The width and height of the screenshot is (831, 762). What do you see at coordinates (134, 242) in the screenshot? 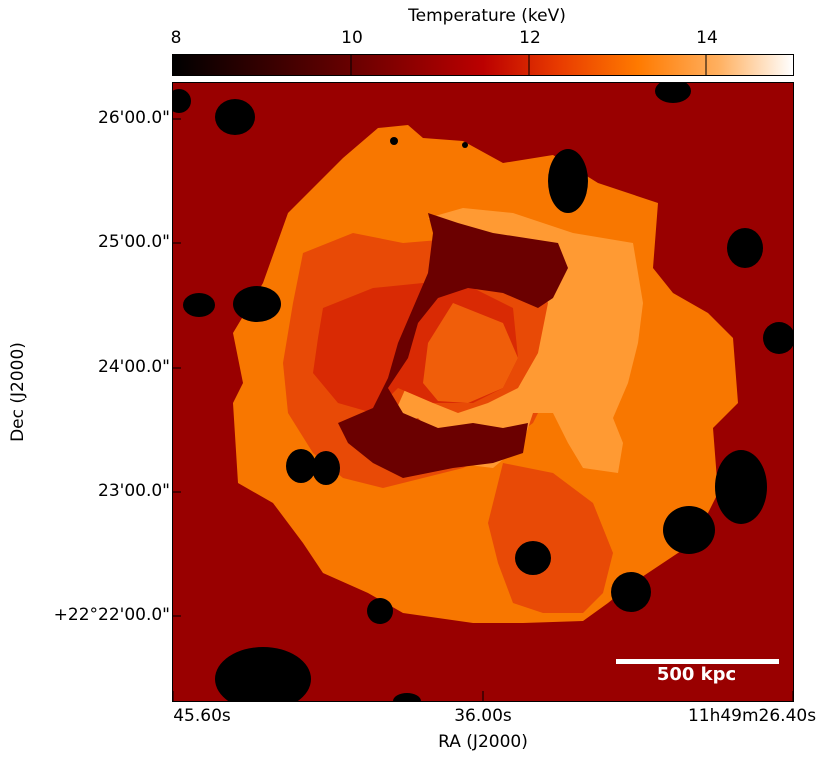
I see `y-tick-label: 25'00.0"` at bounding box center [134, 242].